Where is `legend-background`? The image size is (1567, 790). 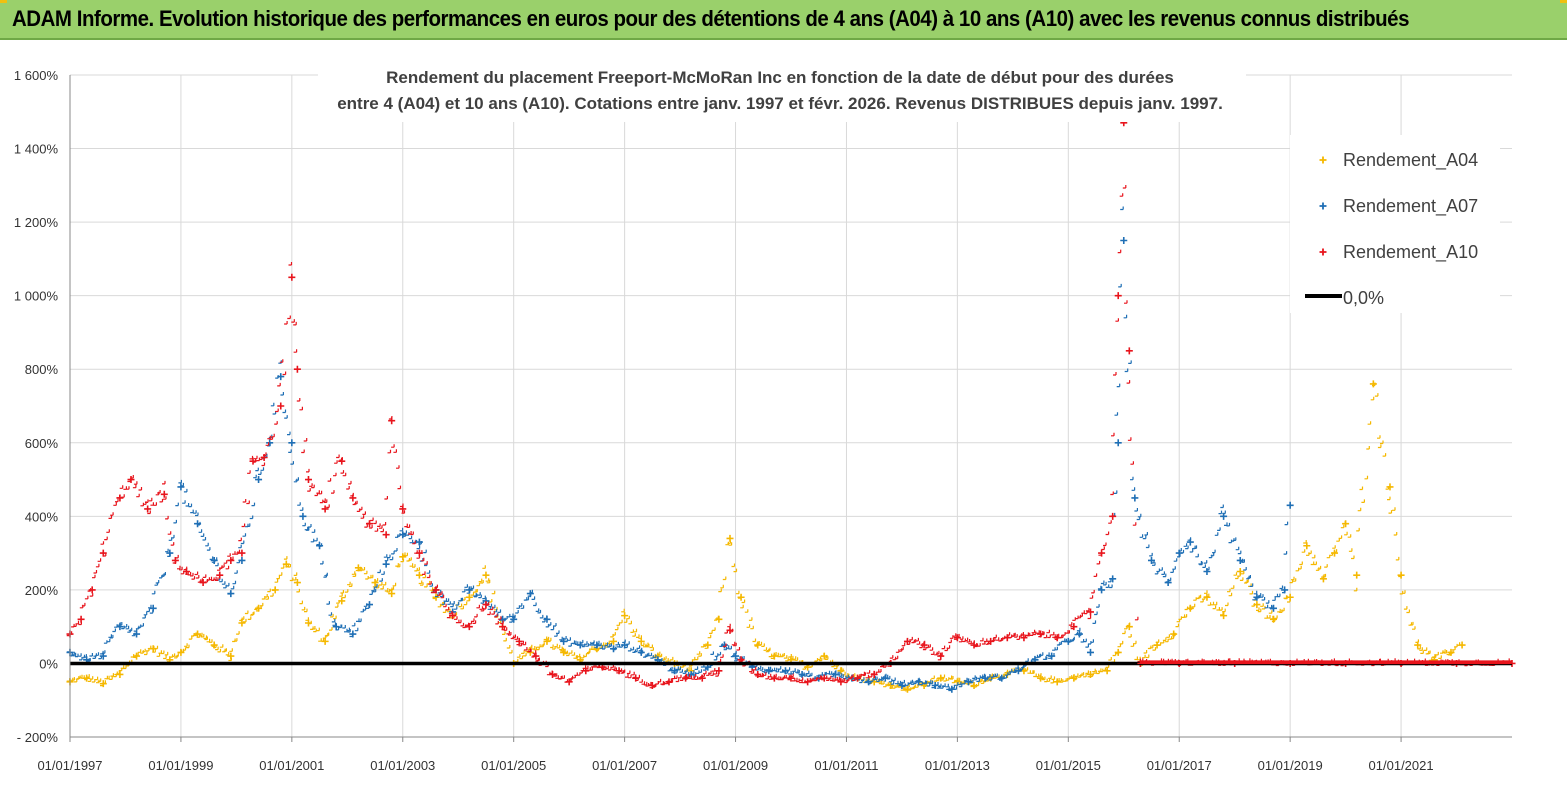
legend-background is located at coordinates (1395, 224).